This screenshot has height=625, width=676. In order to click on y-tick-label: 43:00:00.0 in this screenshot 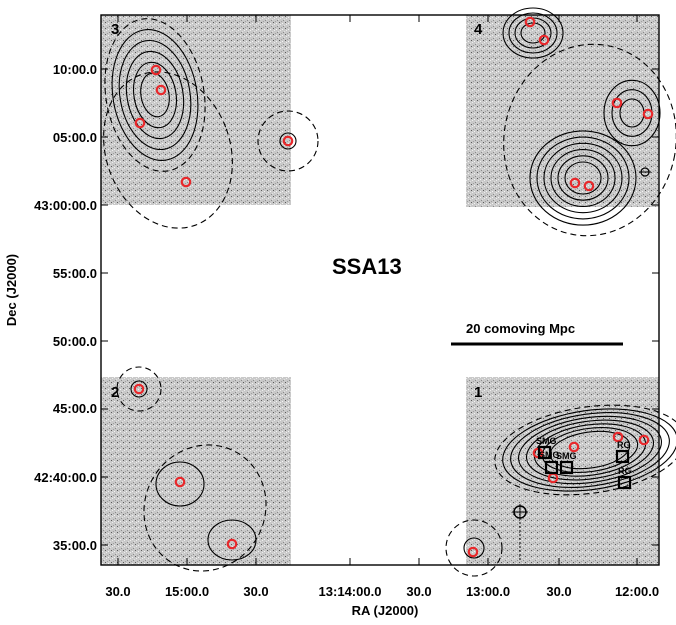, I will do `click(65, 205)`.